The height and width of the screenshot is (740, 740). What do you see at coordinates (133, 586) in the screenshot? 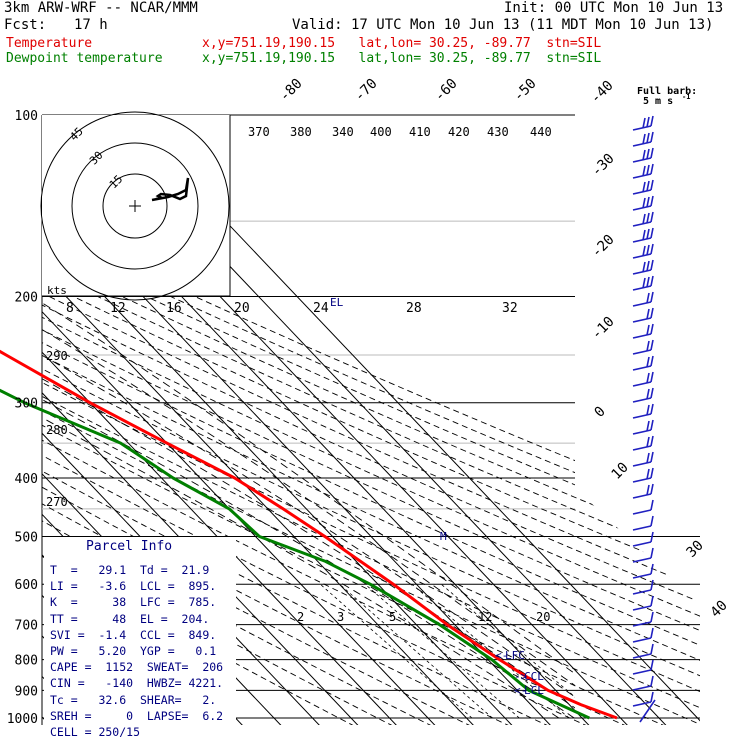
I see `parcel-info-row: LI = -3.6 LCL = 895.` at bounding box center [133, 586].